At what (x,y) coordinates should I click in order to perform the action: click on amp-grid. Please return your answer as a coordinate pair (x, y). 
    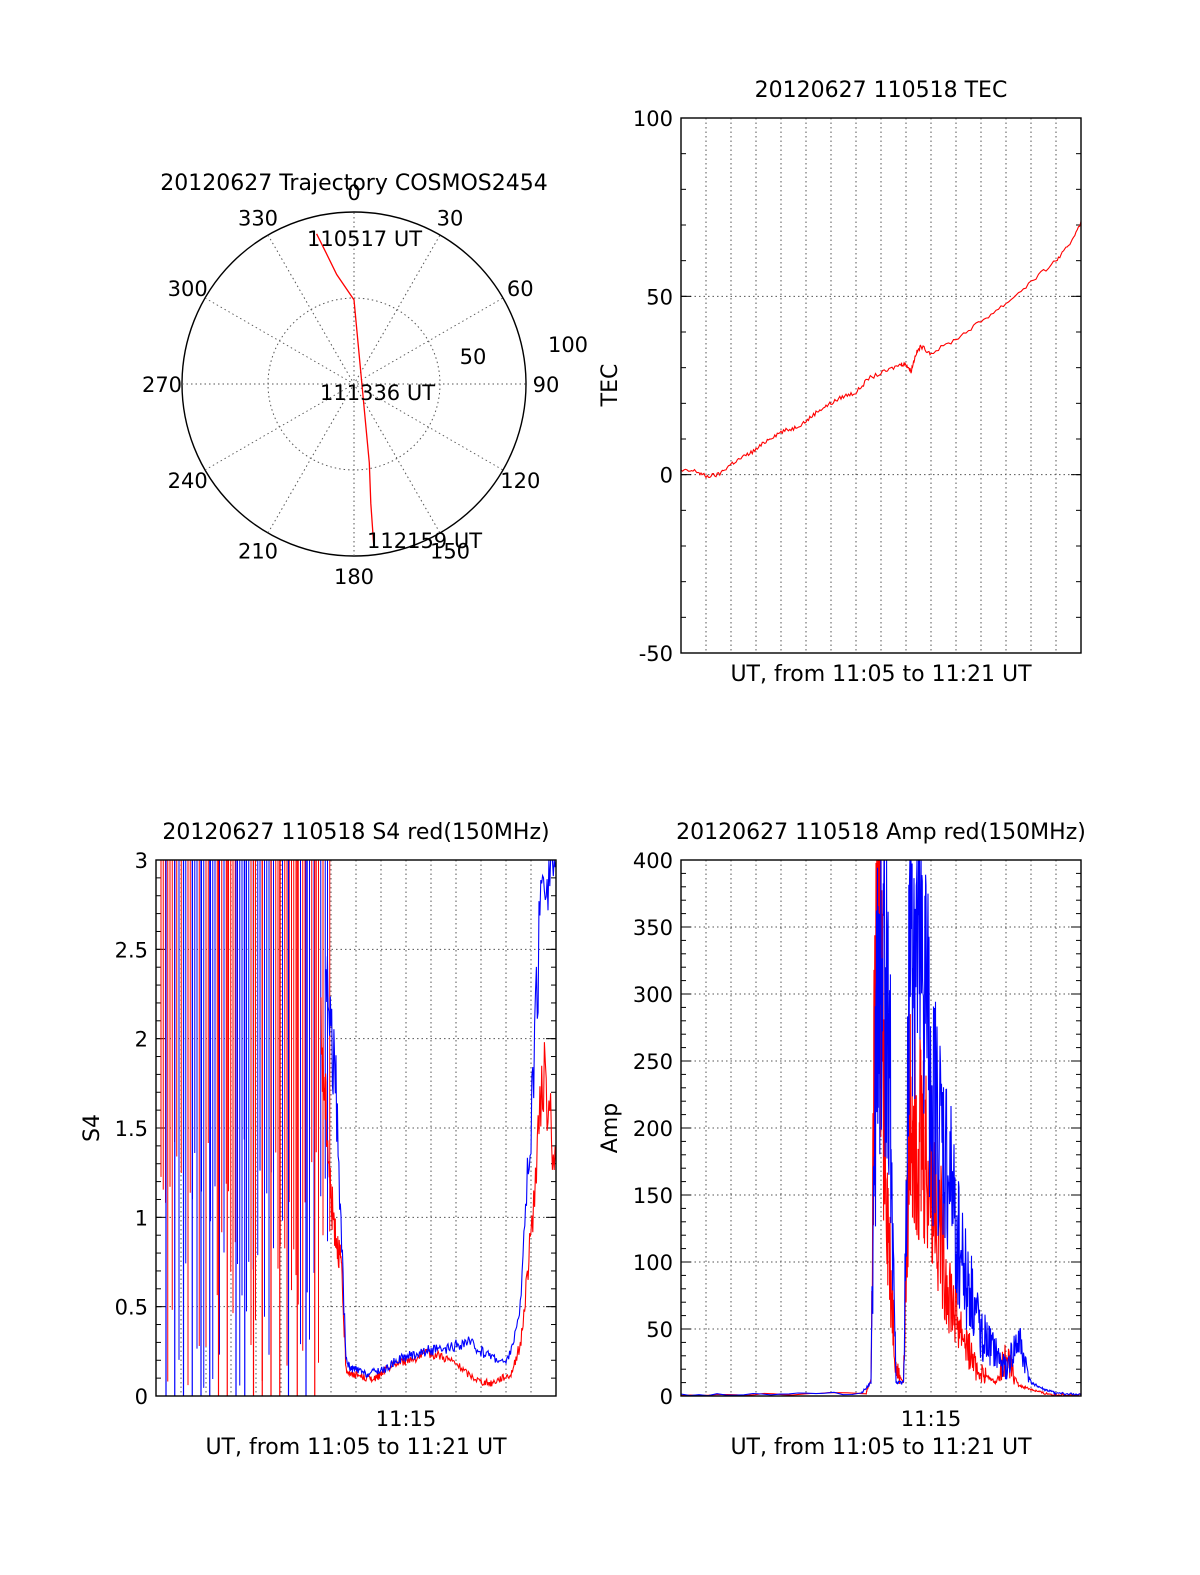
    Looking at the image, I should click on (881, 1128).